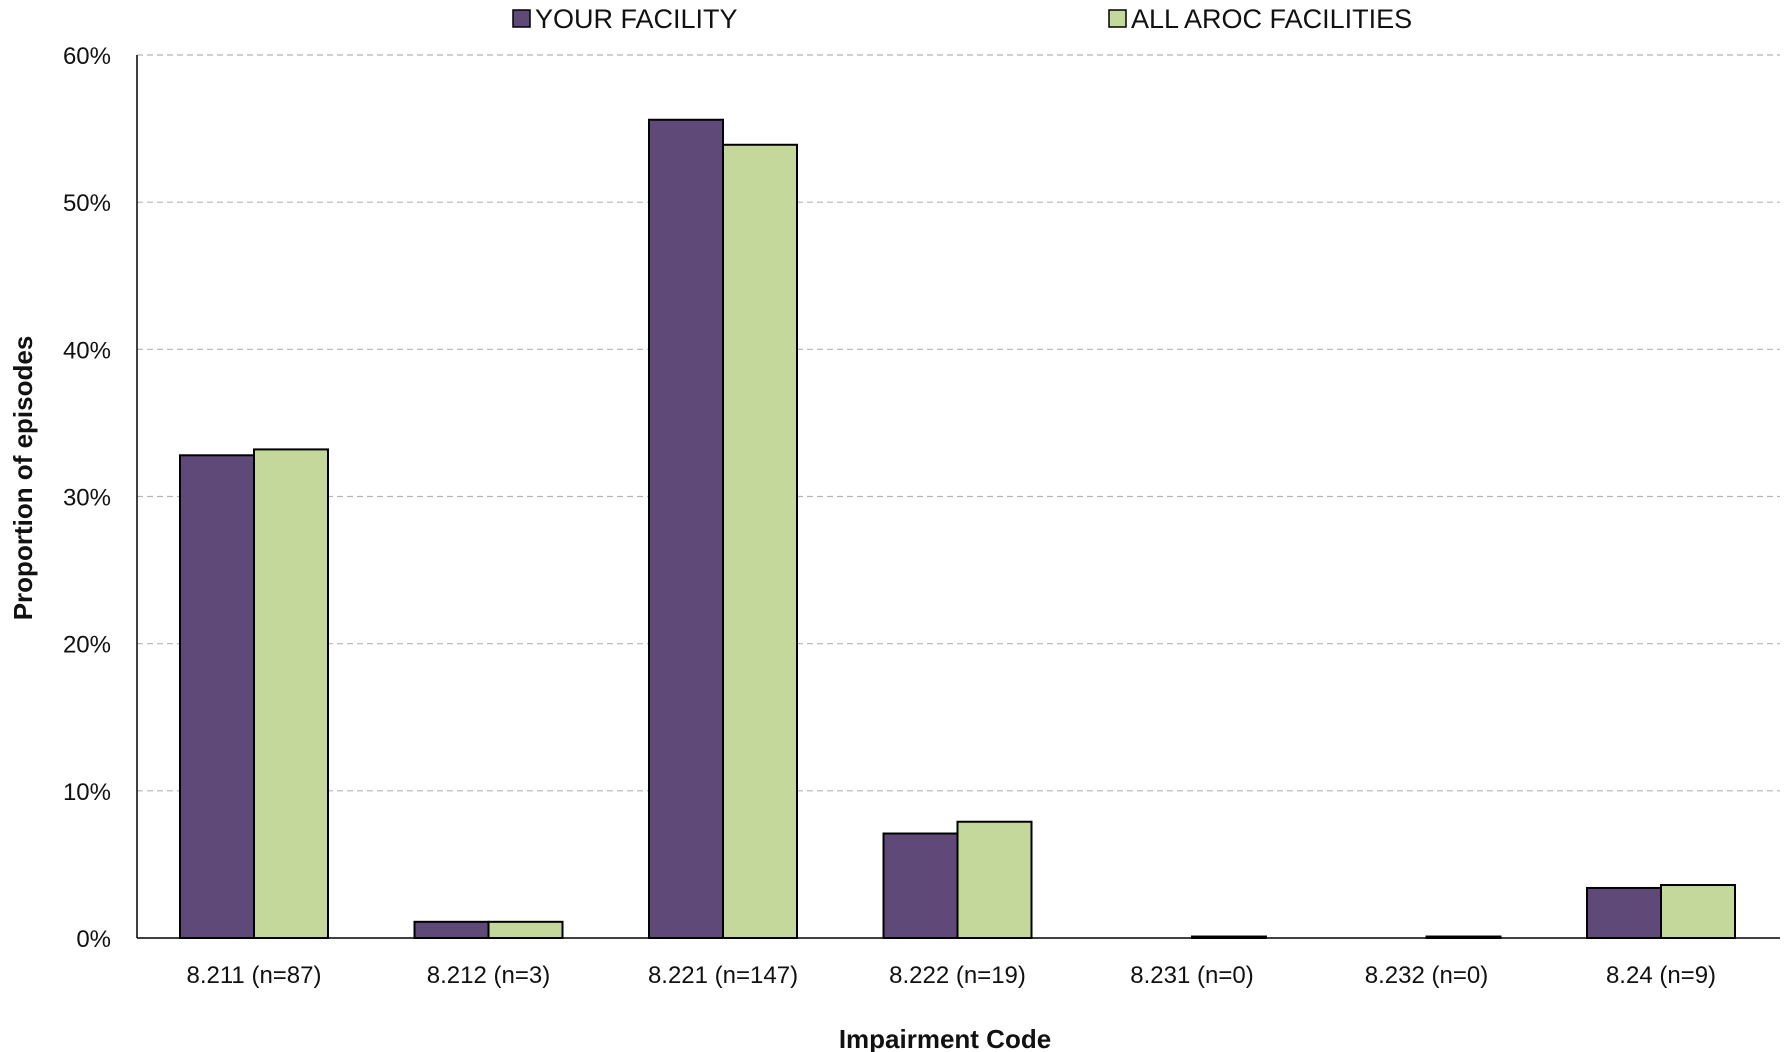 This screenshot has width=1787, height=1052. I want to click on x-tick-label: 8.211 (n=87), so click(254, 975).